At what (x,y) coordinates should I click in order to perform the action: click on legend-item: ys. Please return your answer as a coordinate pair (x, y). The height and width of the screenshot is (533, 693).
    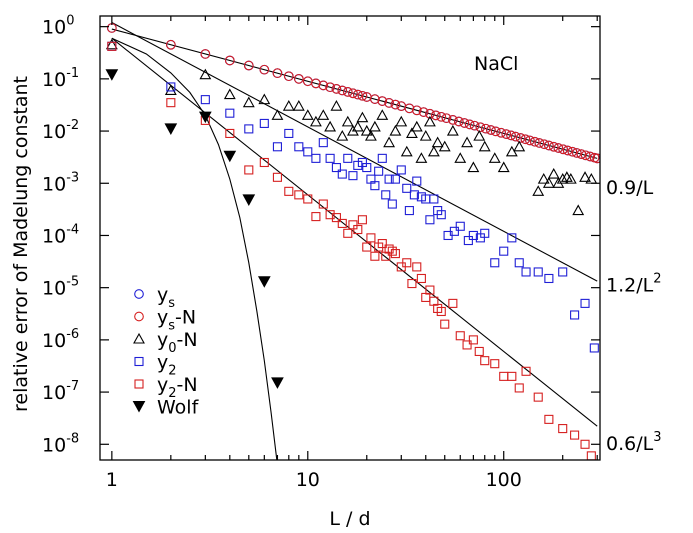
    Looking at the image, I should click on (154, 297).